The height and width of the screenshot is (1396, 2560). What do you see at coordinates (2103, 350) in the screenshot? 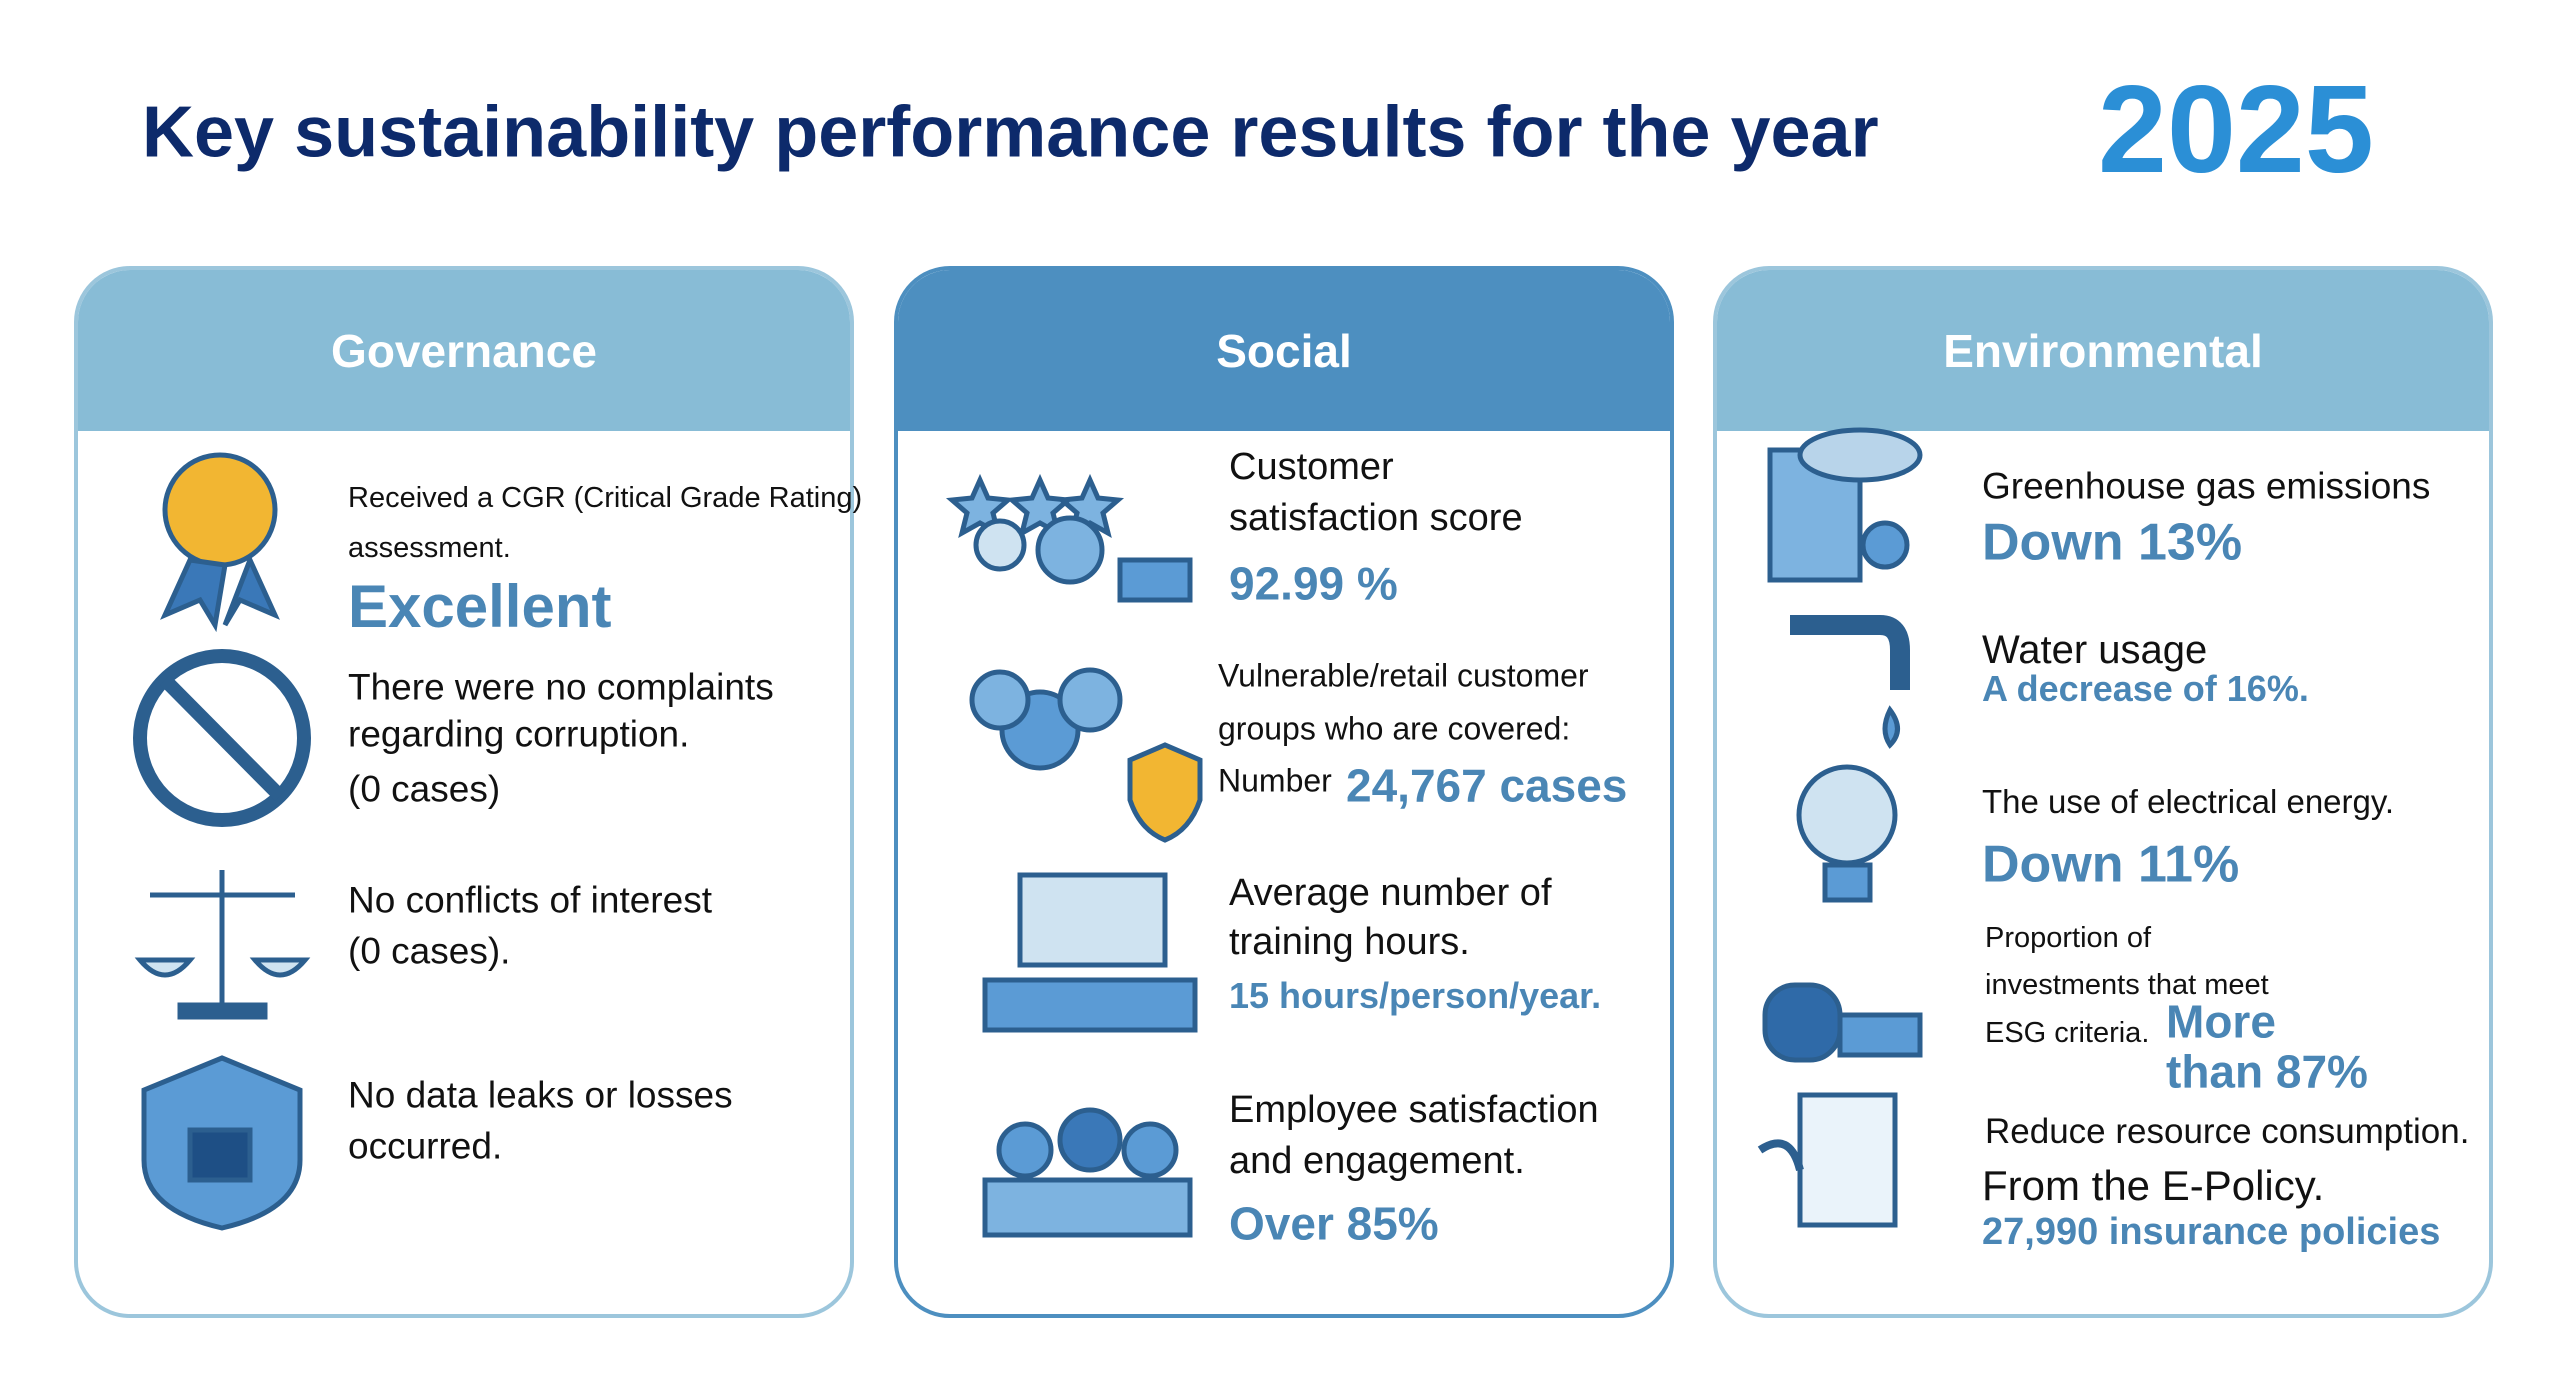
I see `card-header: Environmental` at bounding box center [2103, 350].